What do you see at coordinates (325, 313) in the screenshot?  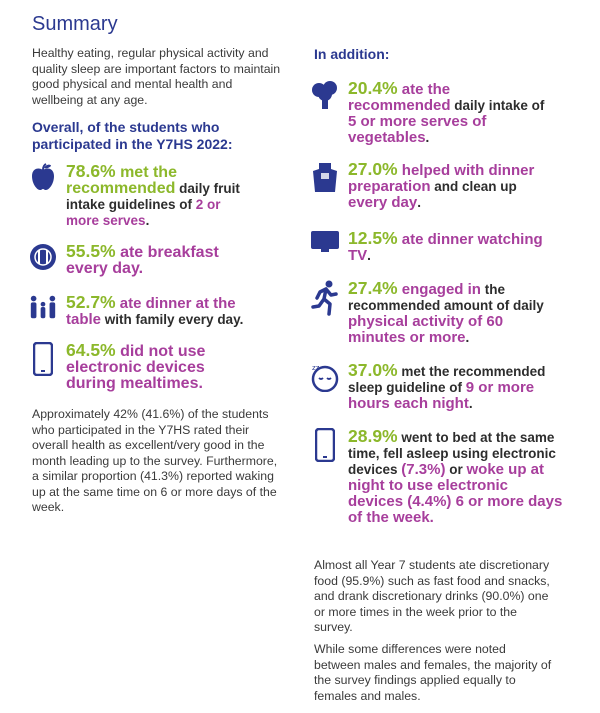 I see `runner-icon` at bounding box center [325, 313].